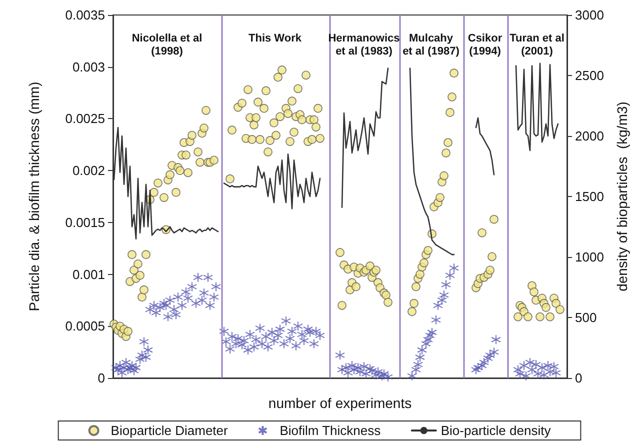 This screenshot has width=639, height=442. What do you see at coordinates (496, 430) in the screenshot?
I see `legend-label: Bio-particle density` at bounding box center [496, 430].